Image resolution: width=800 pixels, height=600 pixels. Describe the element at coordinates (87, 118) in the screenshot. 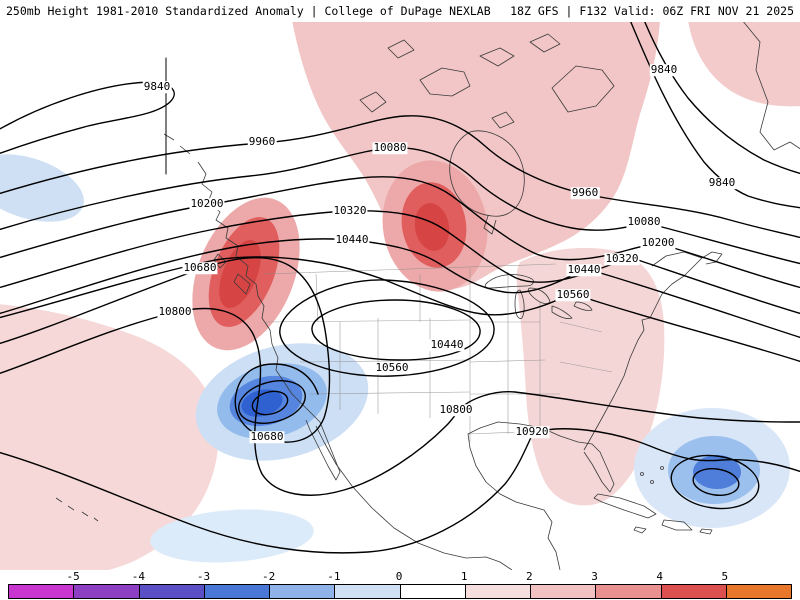

I see `contour-9840-nw` at that location.